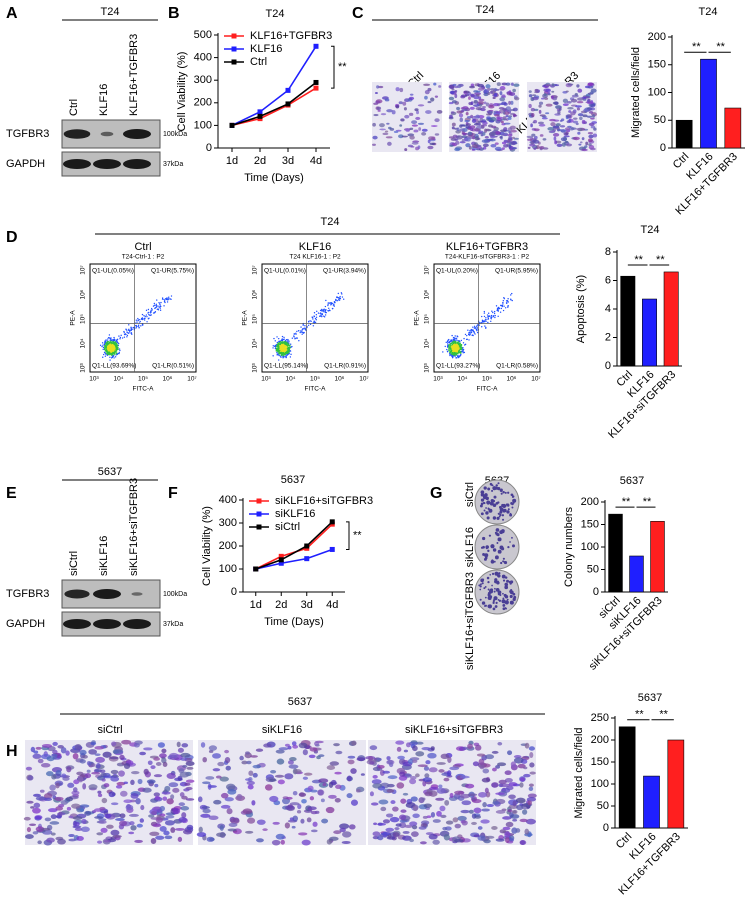 This screenshot has height=917, width=753. Describe the element at coordinates (590, 547) in the screenshot. I see `y-tick-label: 100` at that location.